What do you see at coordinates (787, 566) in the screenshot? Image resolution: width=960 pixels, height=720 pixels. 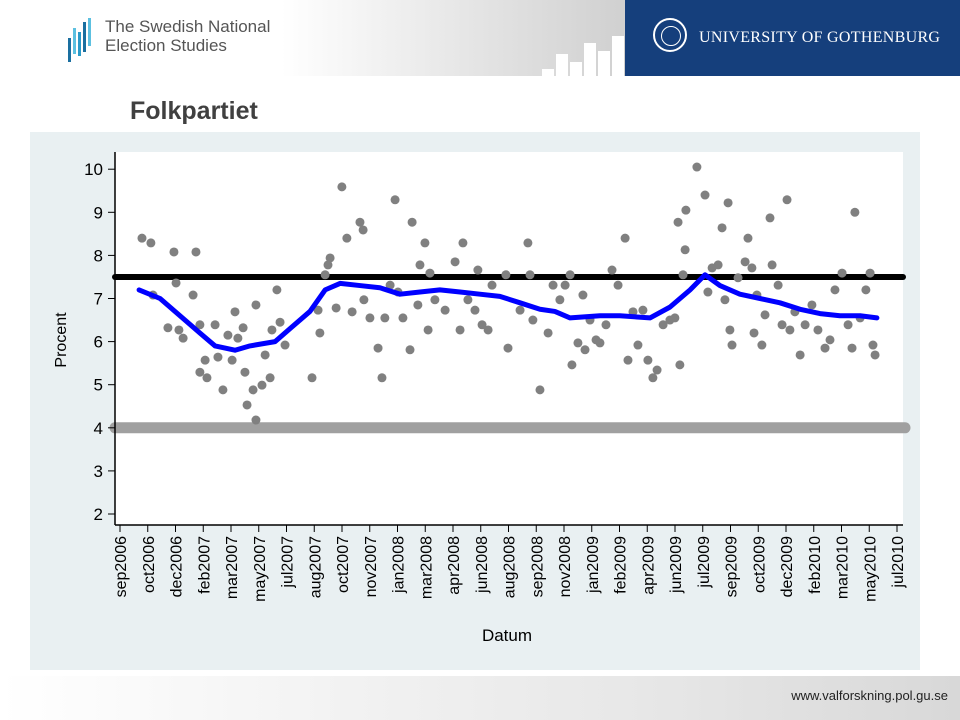 I see `x-tick-label: dec2009` at bounding box center [787, 566].